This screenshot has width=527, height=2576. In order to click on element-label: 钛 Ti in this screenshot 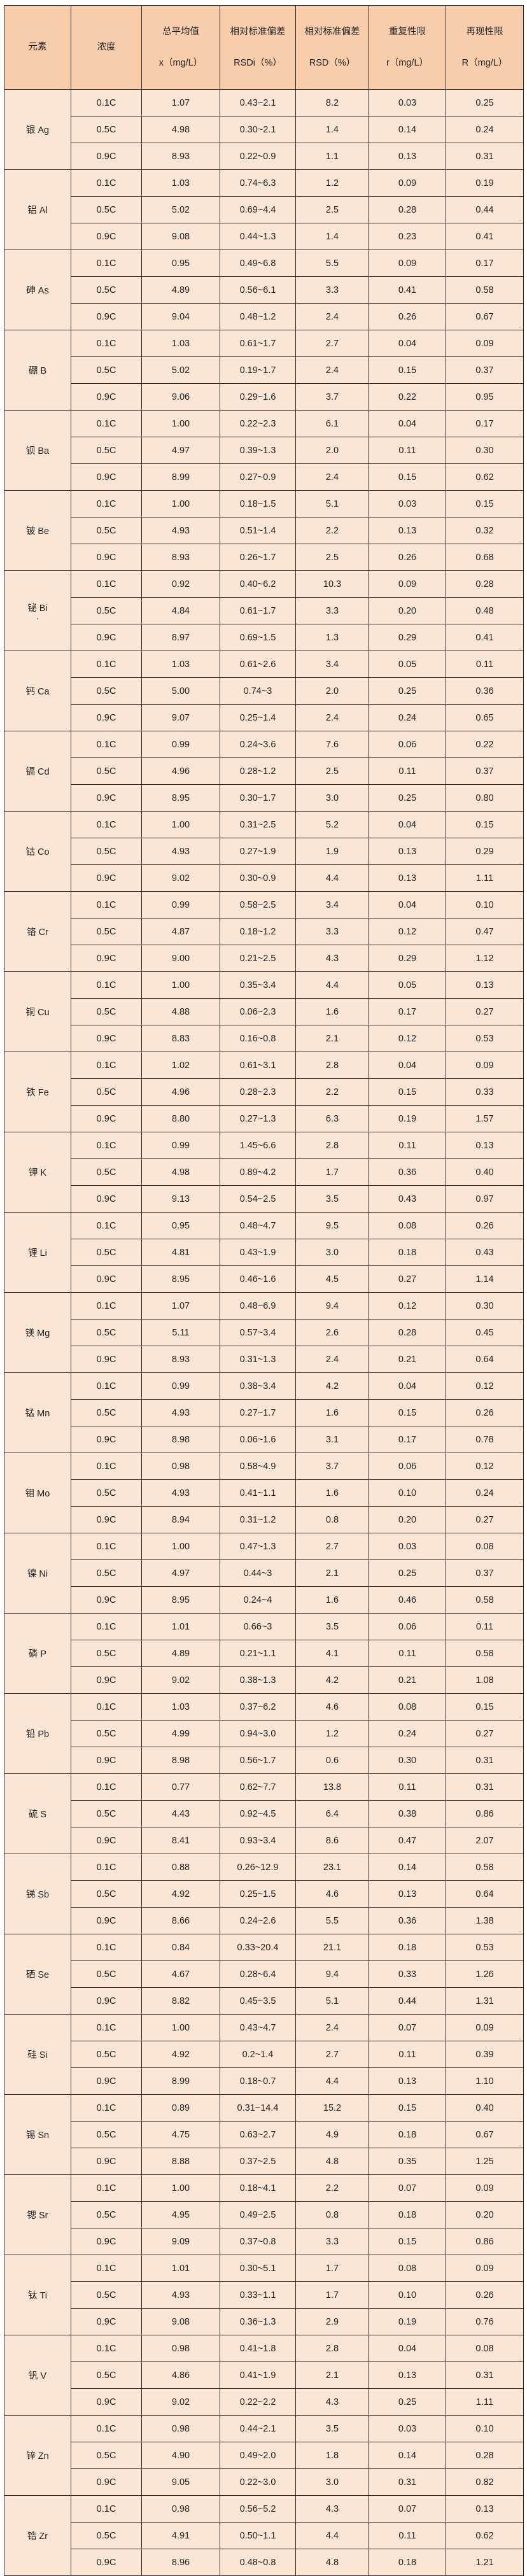, I will do `click(37, 2296)`.